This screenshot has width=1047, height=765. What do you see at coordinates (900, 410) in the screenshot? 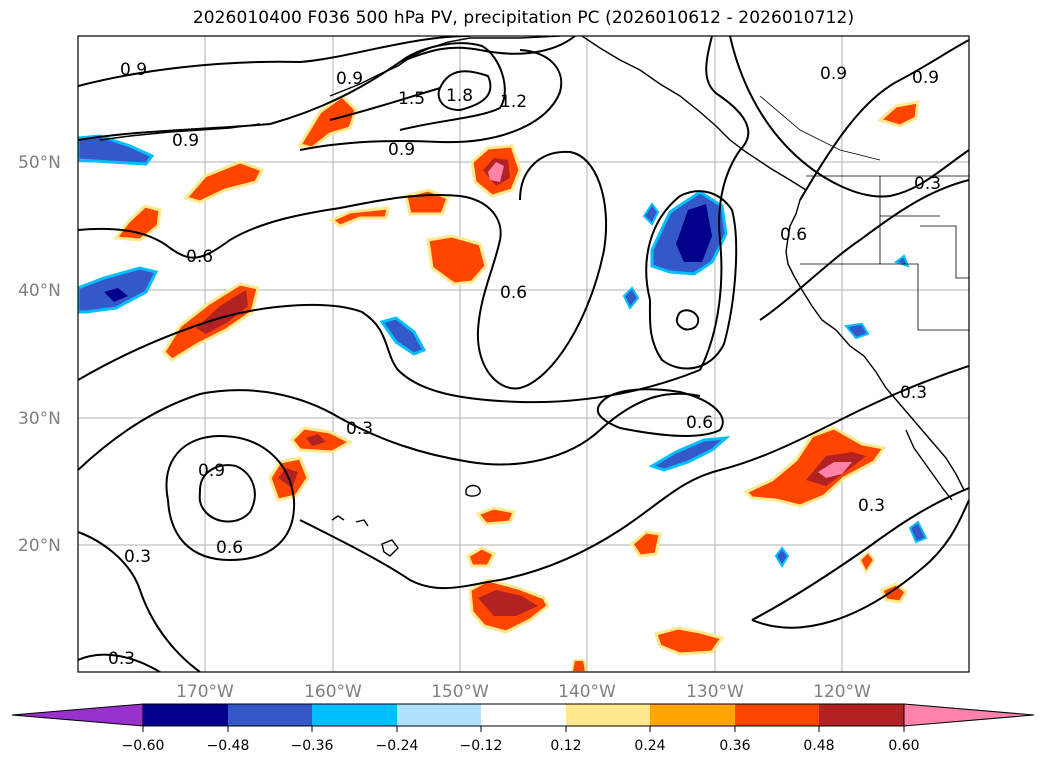
I see `coastline-california` at bounding box center [900, 410].